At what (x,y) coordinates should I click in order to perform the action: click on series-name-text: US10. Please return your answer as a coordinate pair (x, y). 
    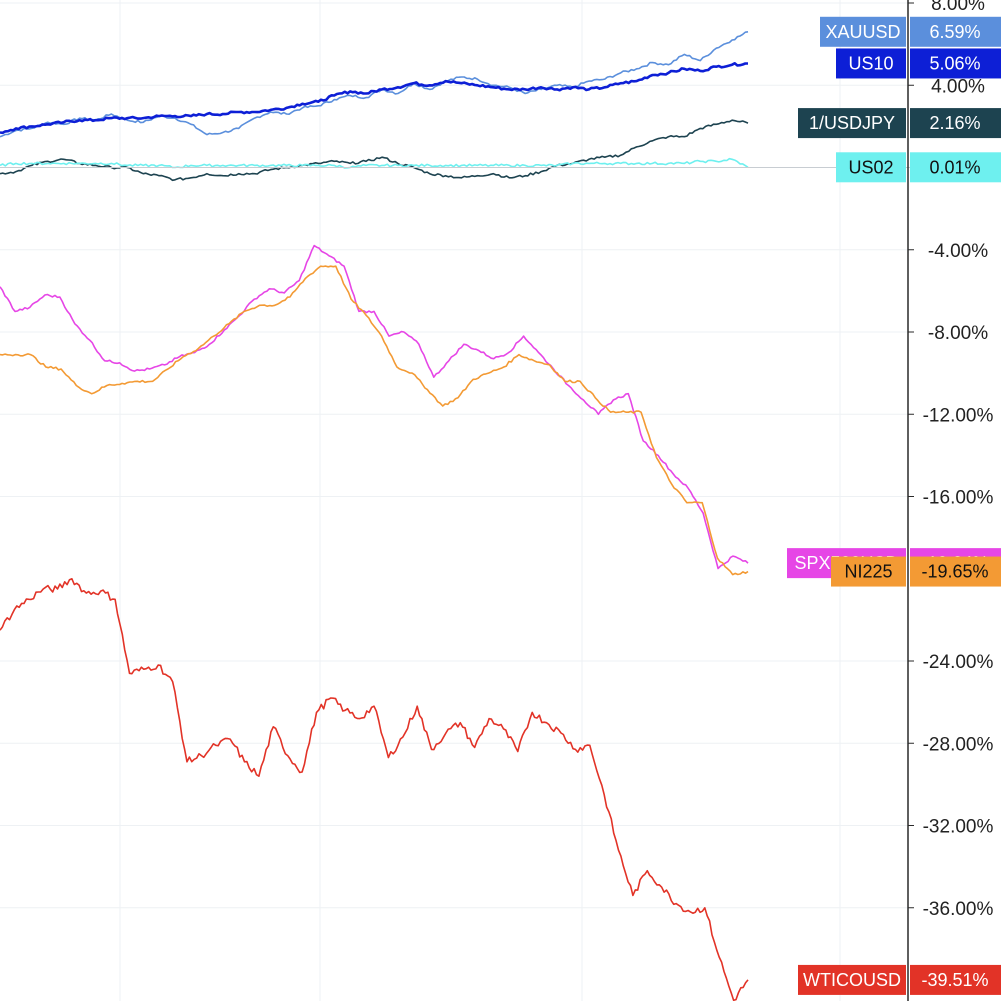
    Looking at the image, I should click on (870, 63).